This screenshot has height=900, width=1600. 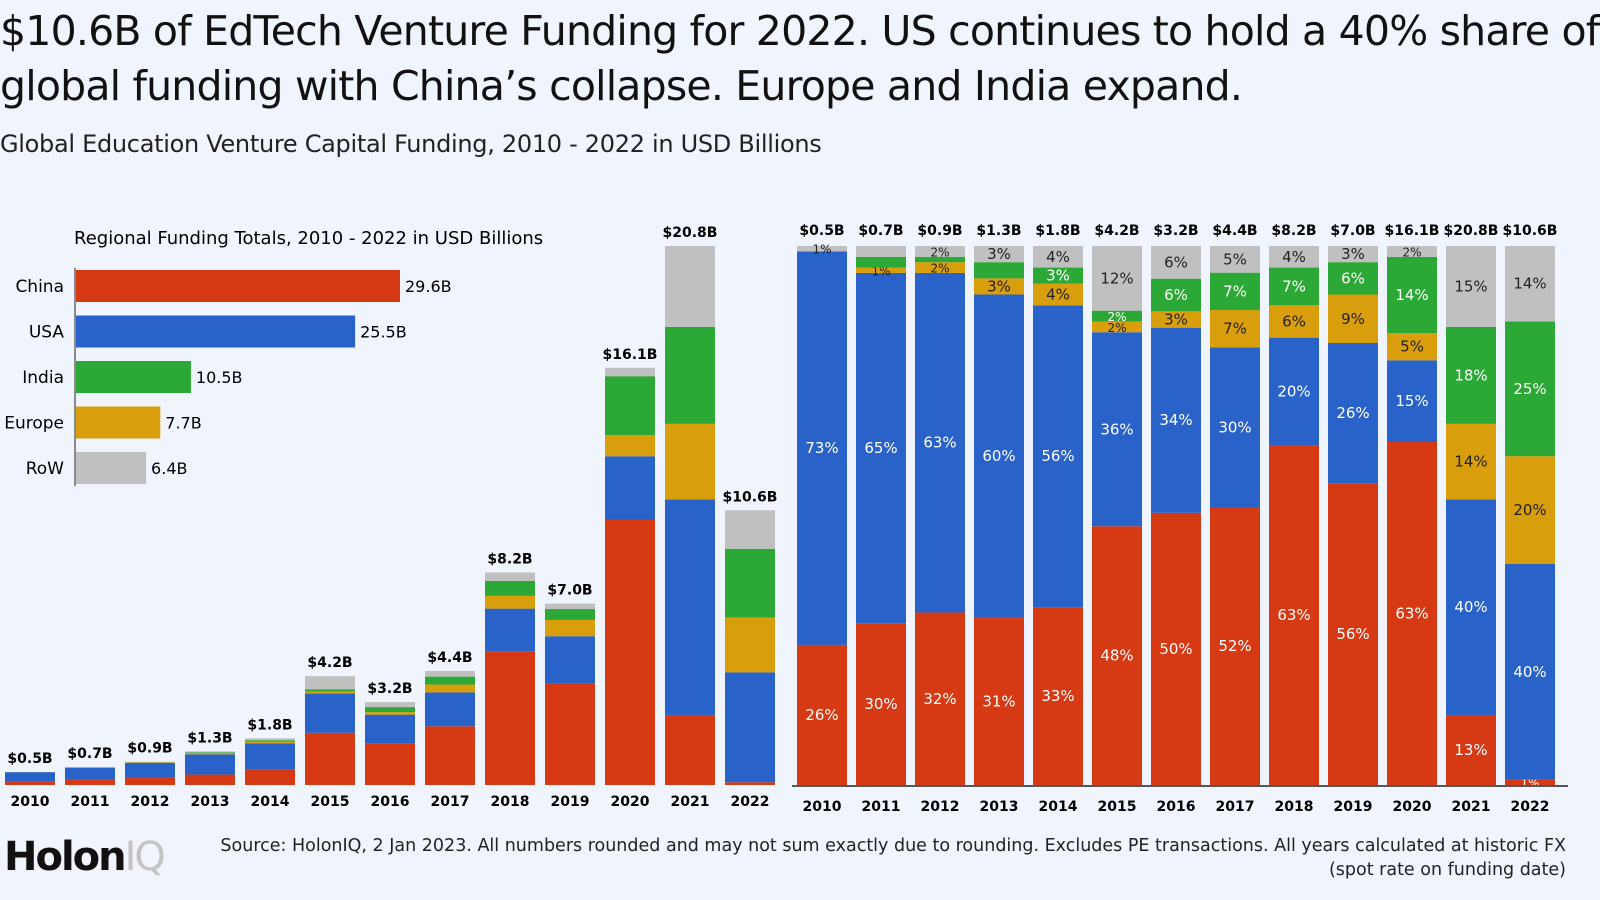 I want to click on share-bar-india-2012, so click(x=940, y=259).